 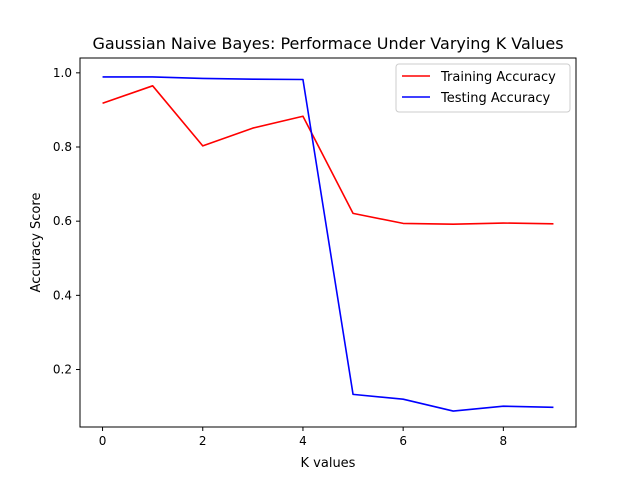 I want to click on x-tick-label: 4, so click(x=303, y=441).